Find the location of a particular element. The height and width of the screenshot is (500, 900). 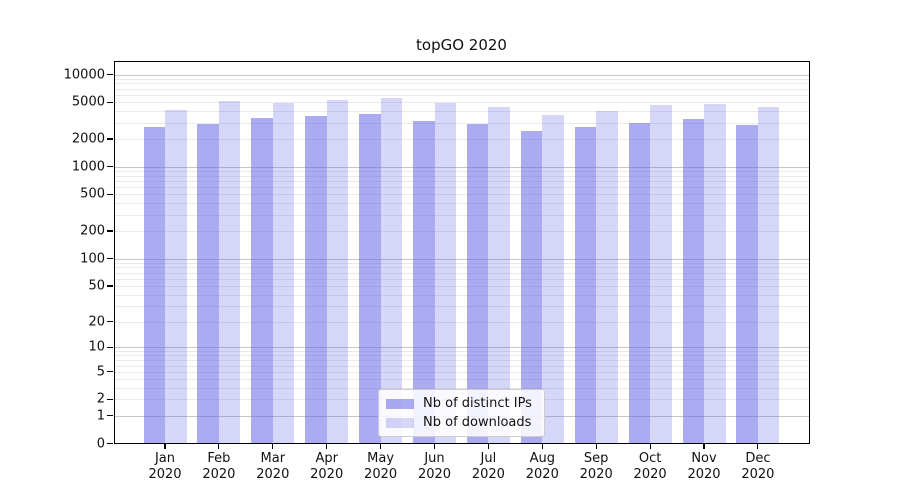

gridline-minor-2000 is located at coordinates (461, 139).